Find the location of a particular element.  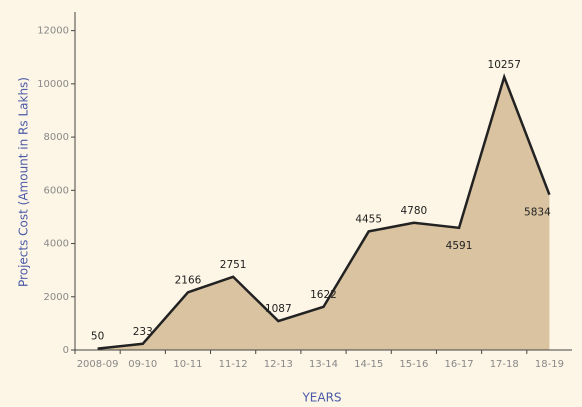

x-tick-label: 12-13 is located at coordinates (278, 364).